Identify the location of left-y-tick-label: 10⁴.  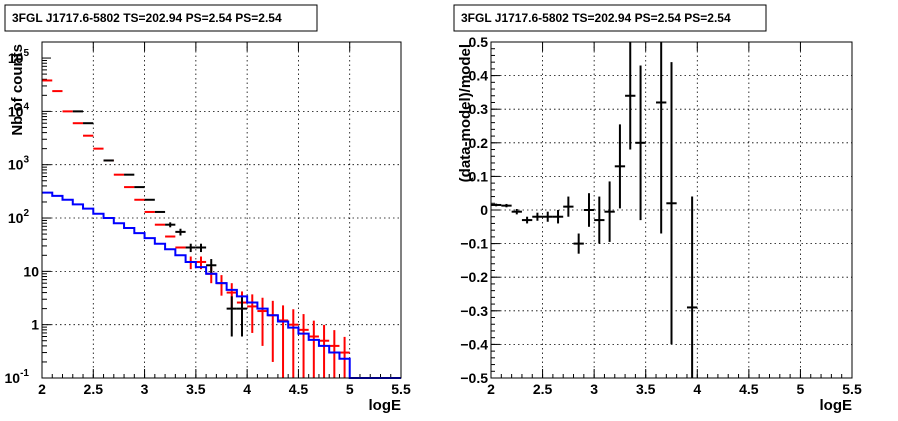
(19, 110).